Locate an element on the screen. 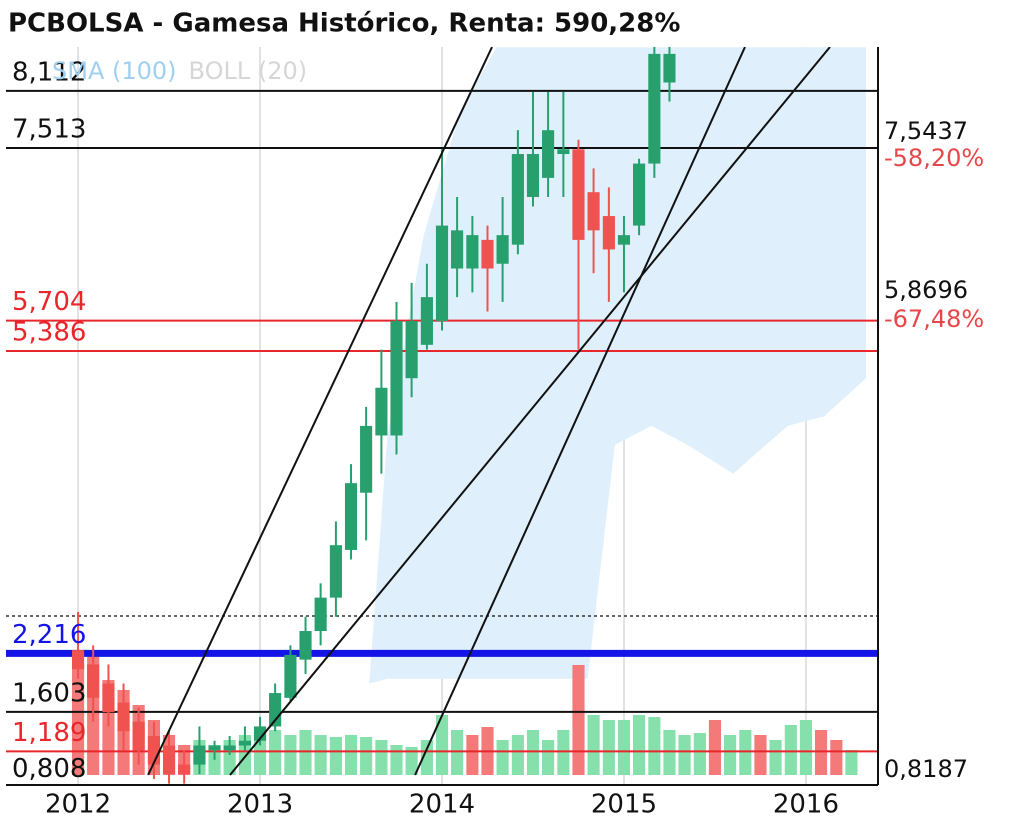 This screenshot has height=833, width=1020. level-label: 5,386 is located at coordinates (49, 332).